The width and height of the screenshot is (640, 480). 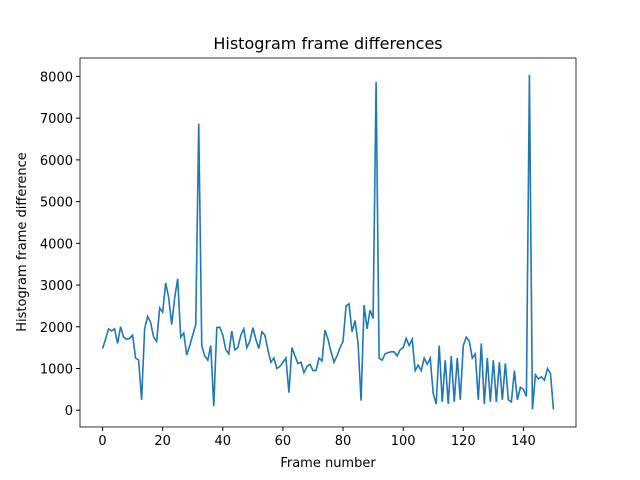 I want to click on y-tick-label: 3000, so click(x=56, y=286).